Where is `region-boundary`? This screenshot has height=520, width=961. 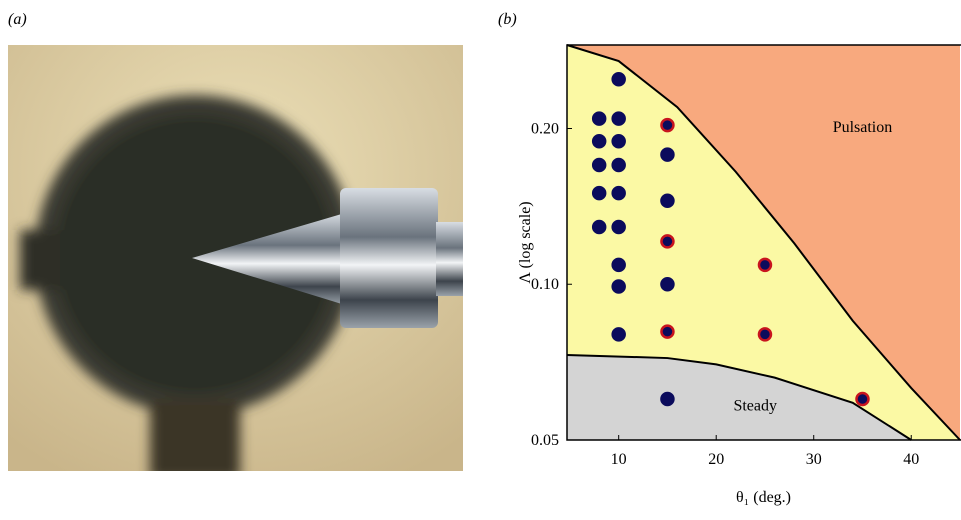
region-boundary is located at coordinates (739, 397).